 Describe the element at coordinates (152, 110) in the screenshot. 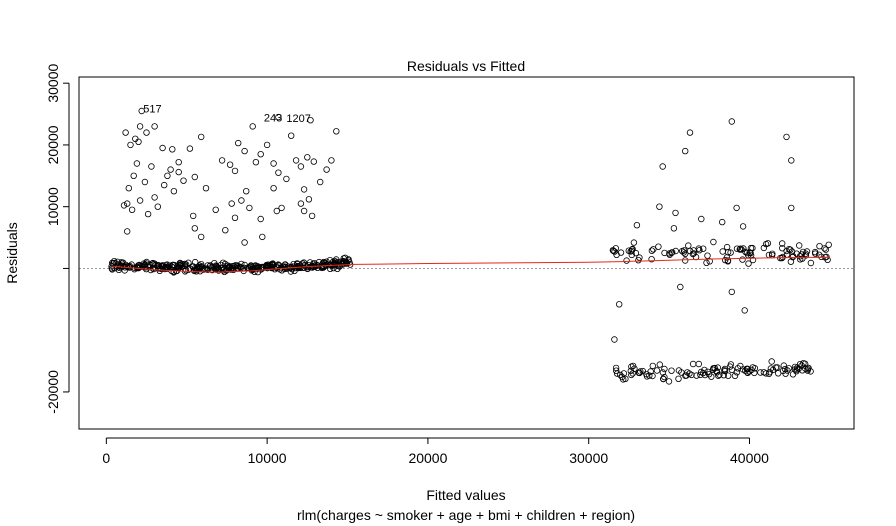

I see `point-label: 517` at that location.